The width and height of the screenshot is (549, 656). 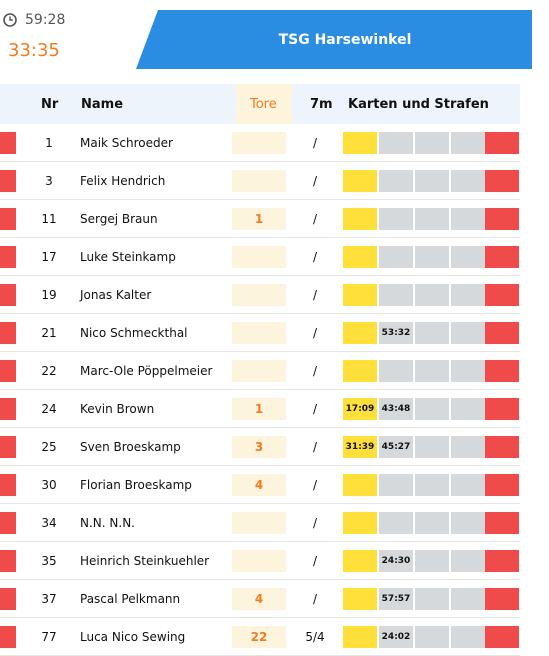 I want to click on table-row: 3 Felix Hendrich /, so click(x=274, y=181).